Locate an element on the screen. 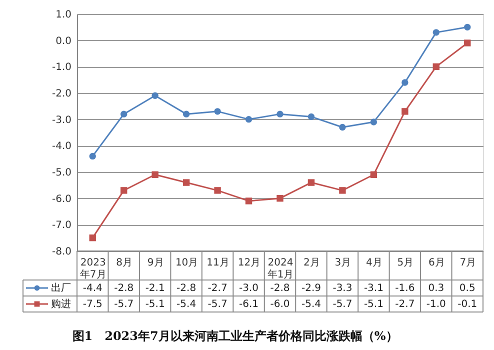  x-tick-label: 7月 is located at coordinates (468, 263).